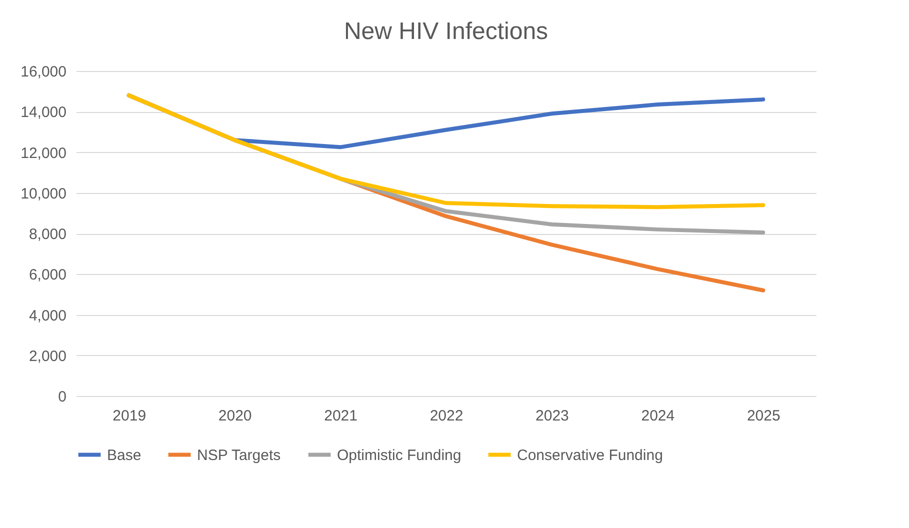  What do you see at coordinates (399, 455) in the screenshot?
I see `legend-label: Optimistic Funding` at bounding box center [399, 455].